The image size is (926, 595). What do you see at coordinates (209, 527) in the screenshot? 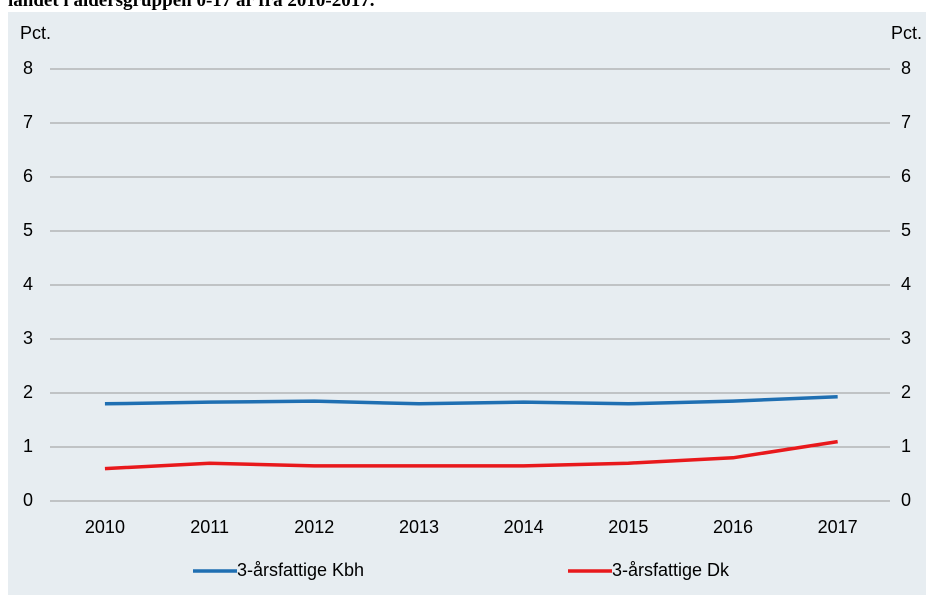
I see `x-tick-label: 2011` at bounding box center [209, 527].